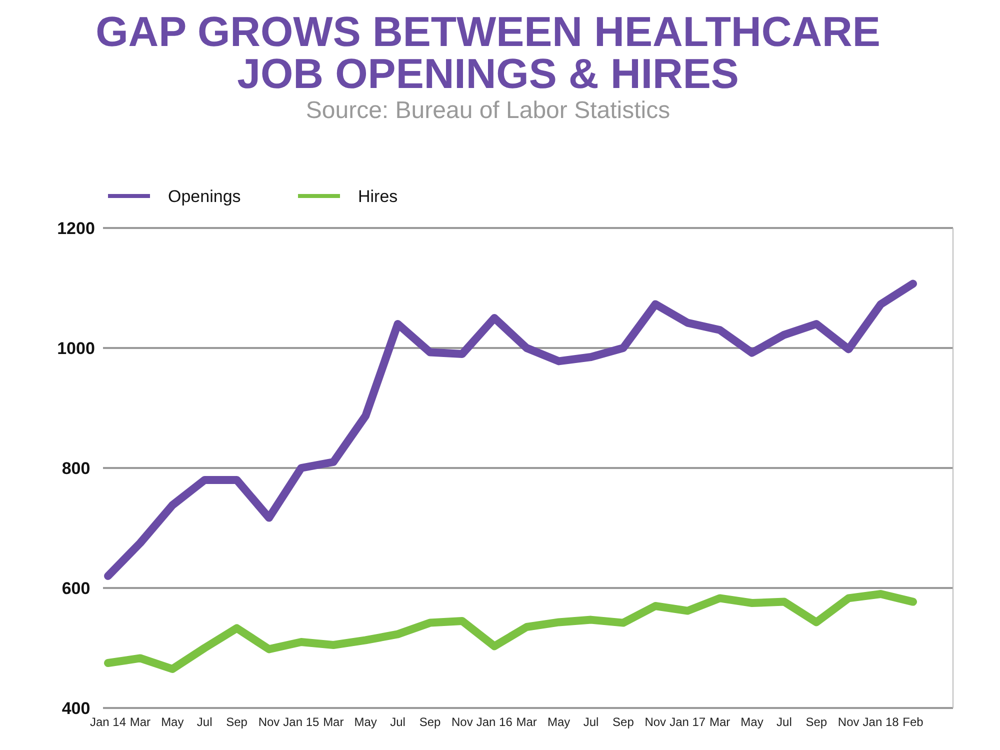 The image size is (1000, 750). I want to click on y-tick-label: 1200, so click(76, 228).